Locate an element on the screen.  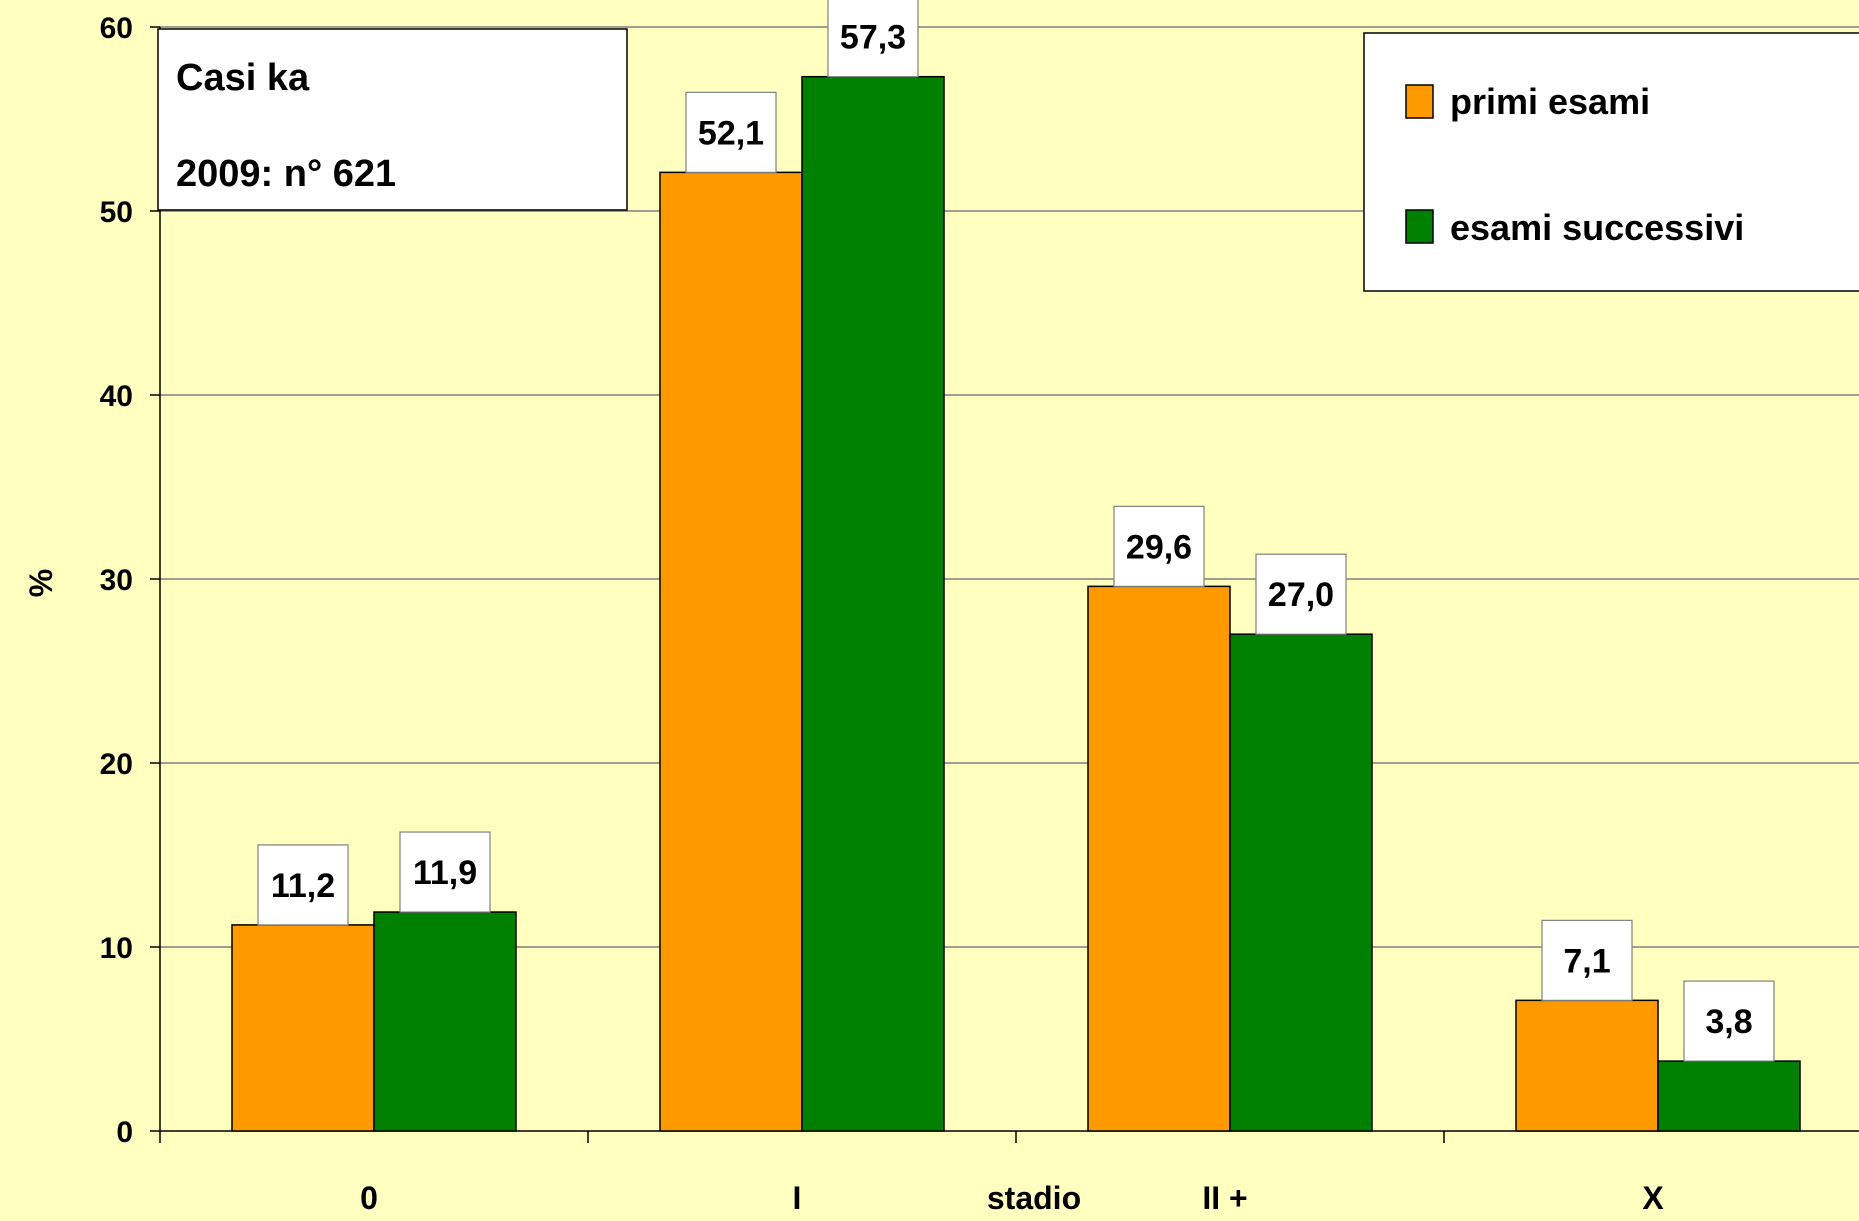
data-label: 57,3 is located at coordinates (873, 39).